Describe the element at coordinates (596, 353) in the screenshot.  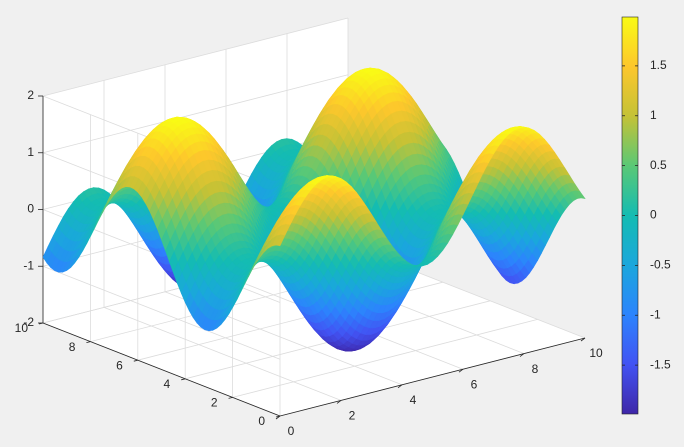
I see `x-tick-label: 10` at that location.